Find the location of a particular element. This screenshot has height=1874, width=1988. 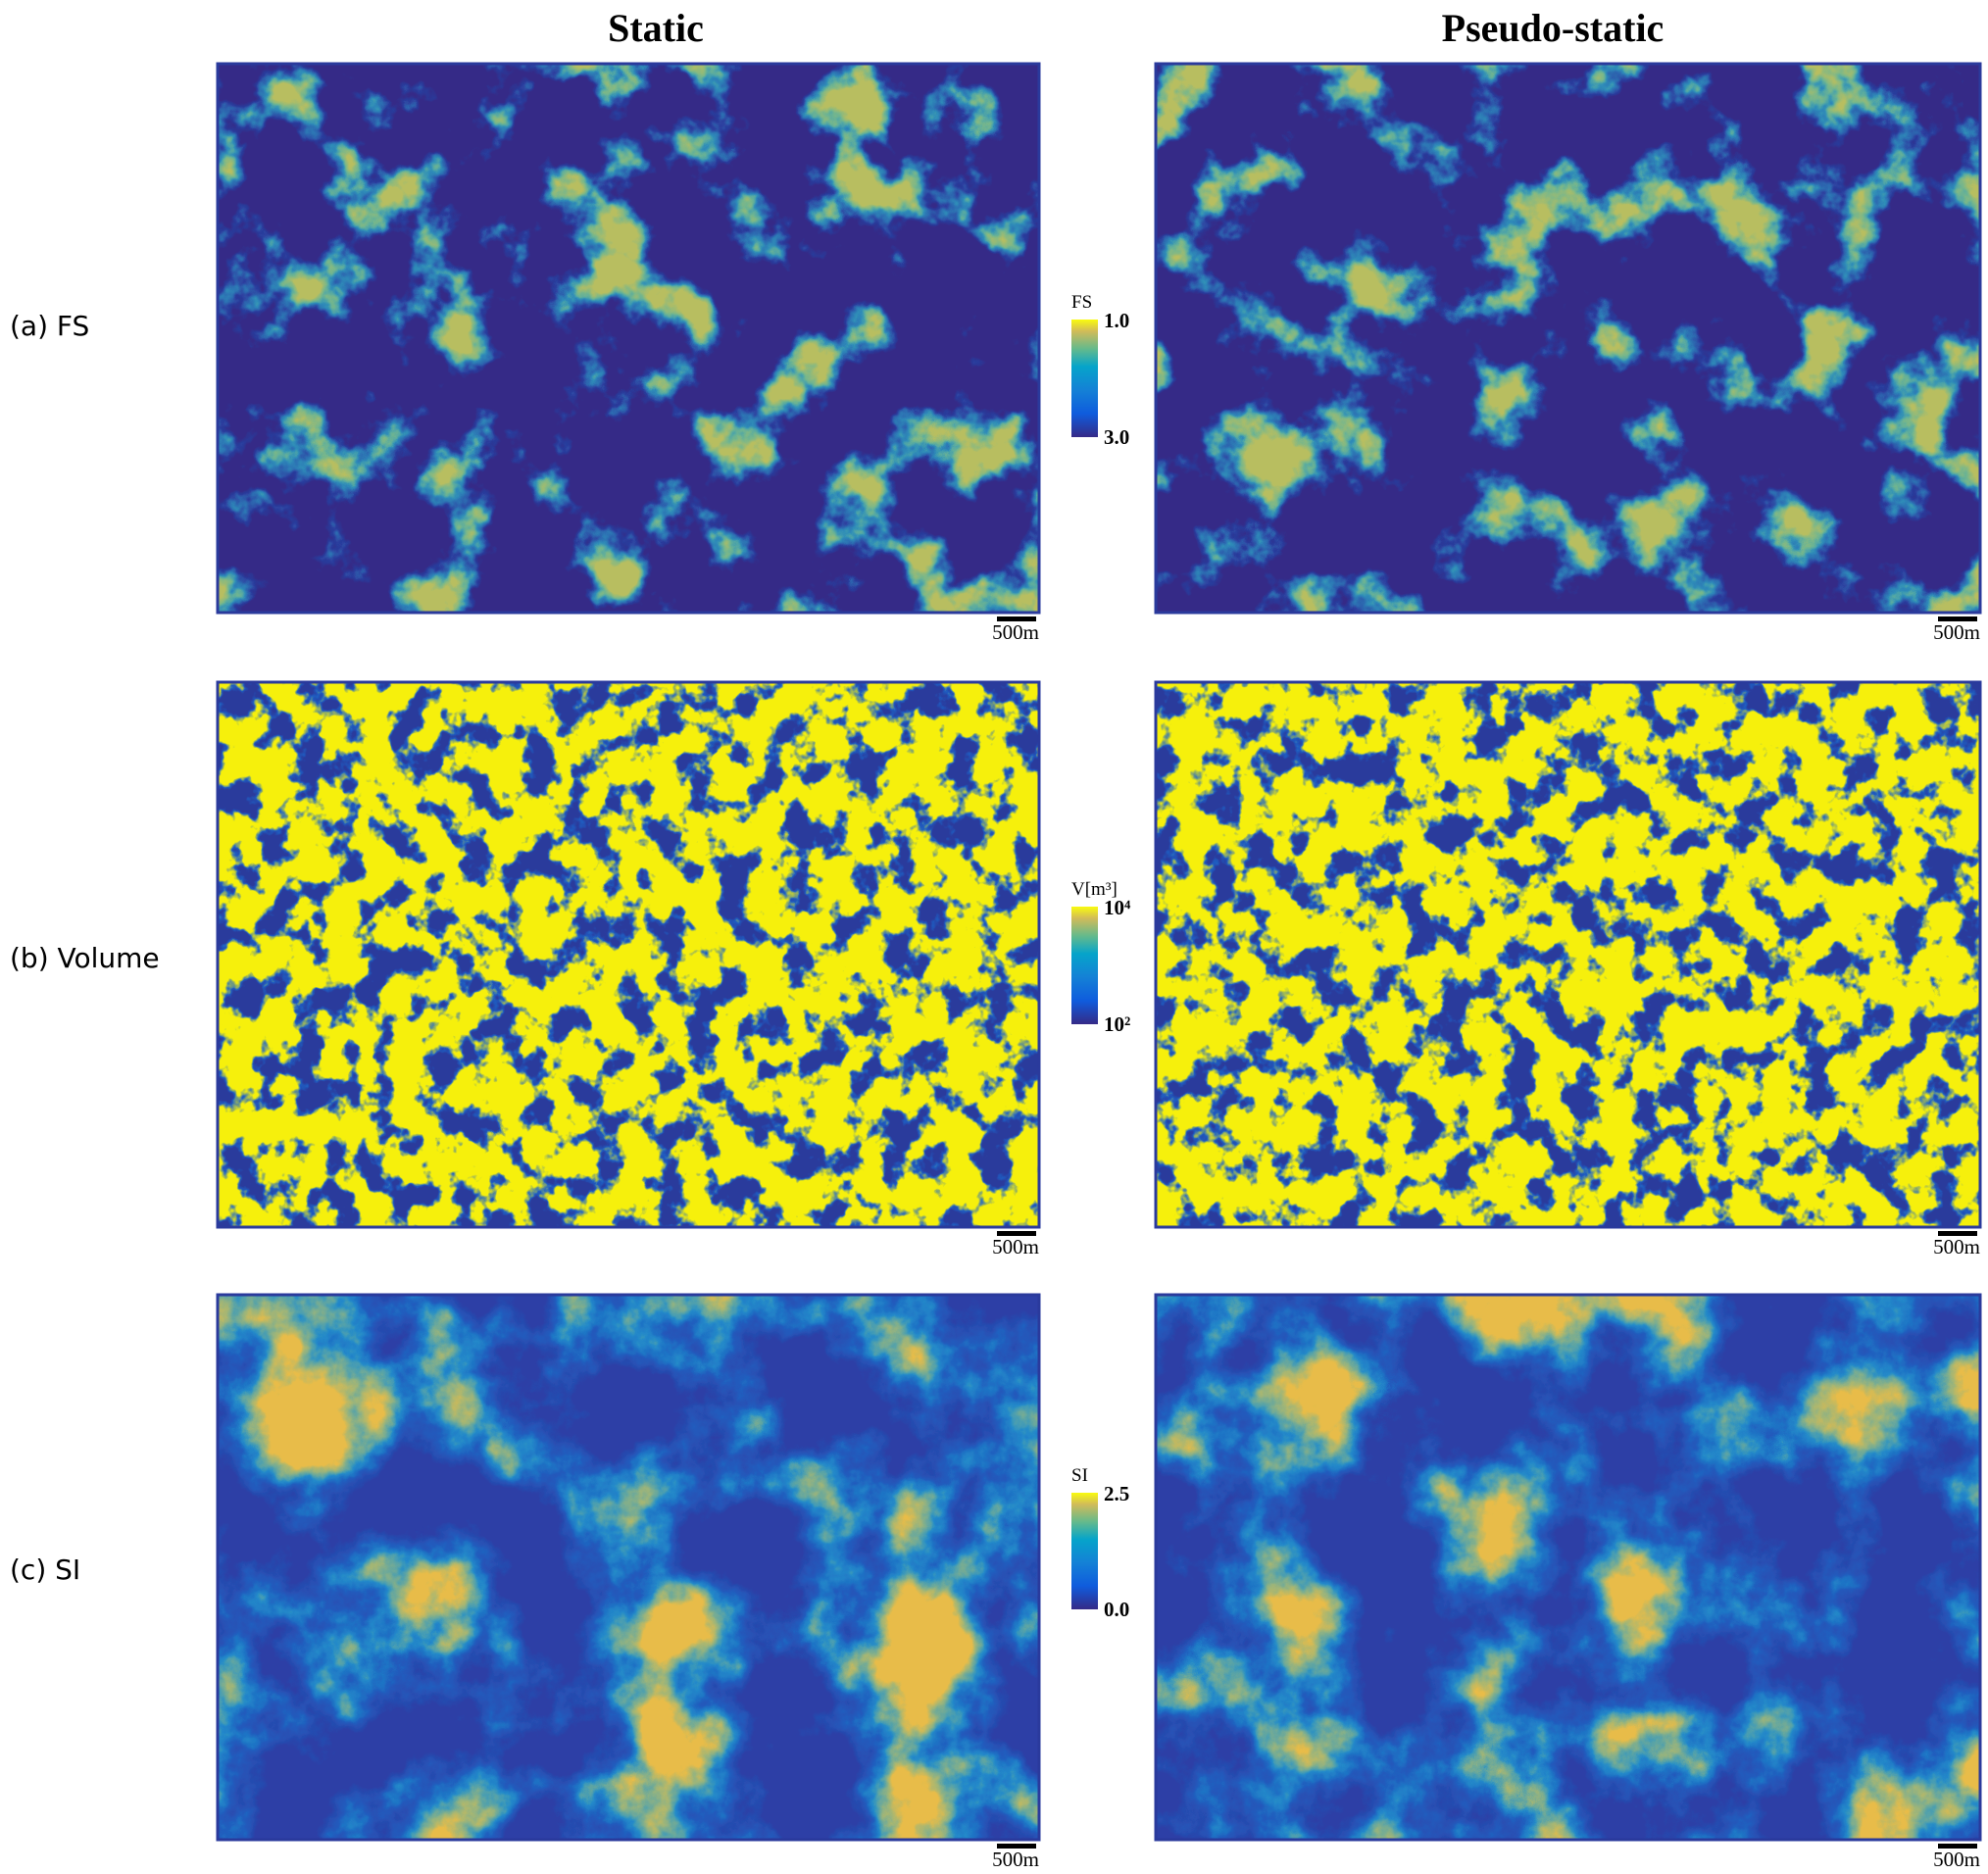

colorbar-bottom-label: 3.0 is located at coordinates (1116, 437).